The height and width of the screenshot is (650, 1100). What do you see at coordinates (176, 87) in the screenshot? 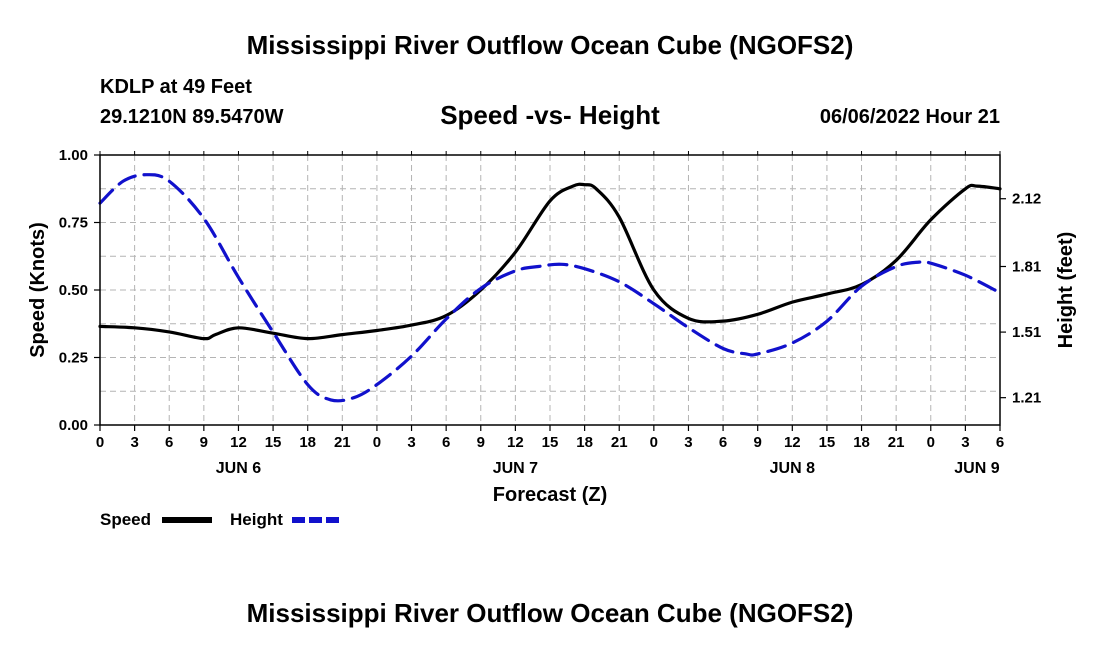
I see `station-label: KDLP at 49 Feet` at bounding box center [176, 87].